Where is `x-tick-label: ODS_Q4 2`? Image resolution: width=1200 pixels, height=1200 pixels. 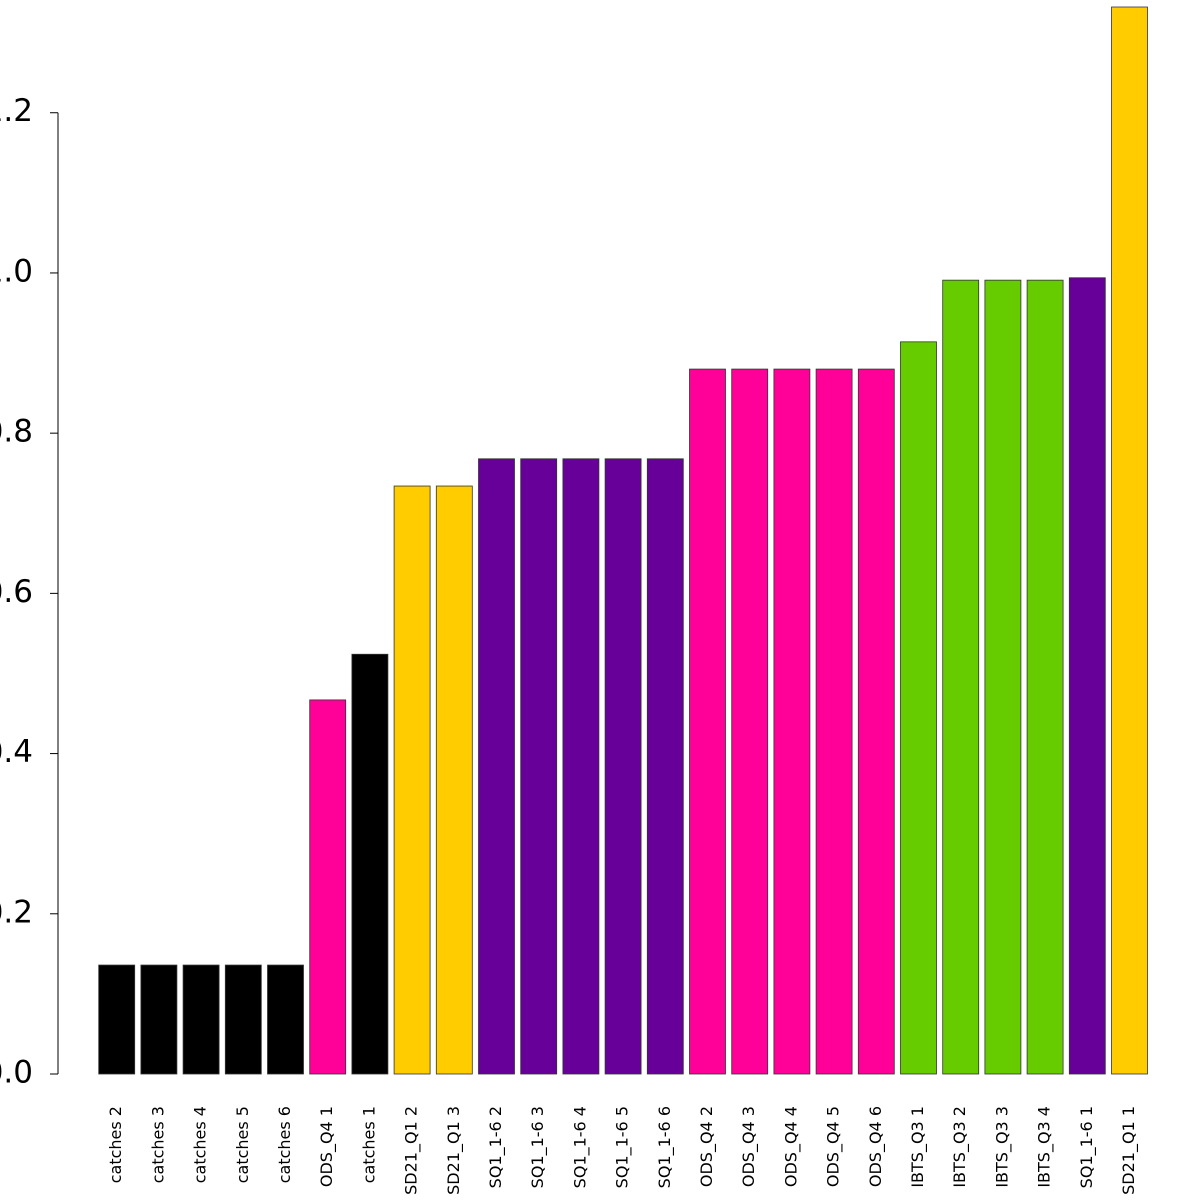
x-tick-label: ODS_Q4 2 is located at coordinates (707, 1146).